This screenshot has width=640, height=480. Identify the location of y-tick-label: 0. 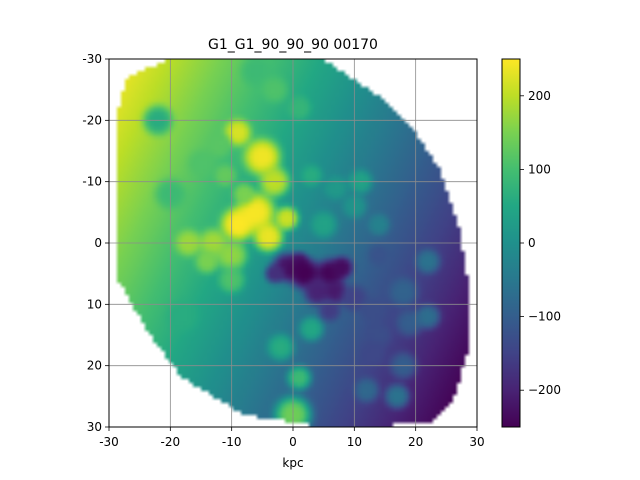
(98, 243).